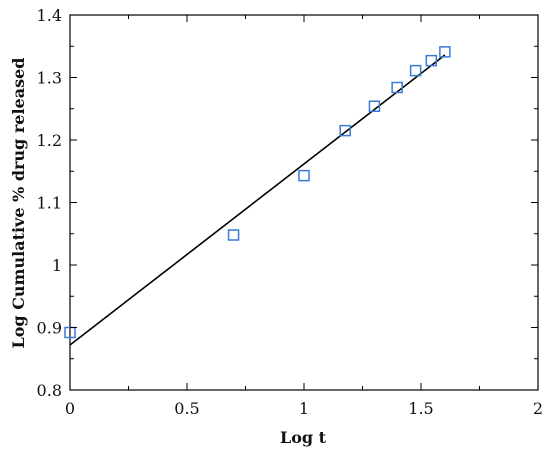 This screenshot has height=455, width=550. What do you see at coordinates (49, 203) in the screenshot?
I see `y-tick-label: 1.1` at bounding box center [49, 203].